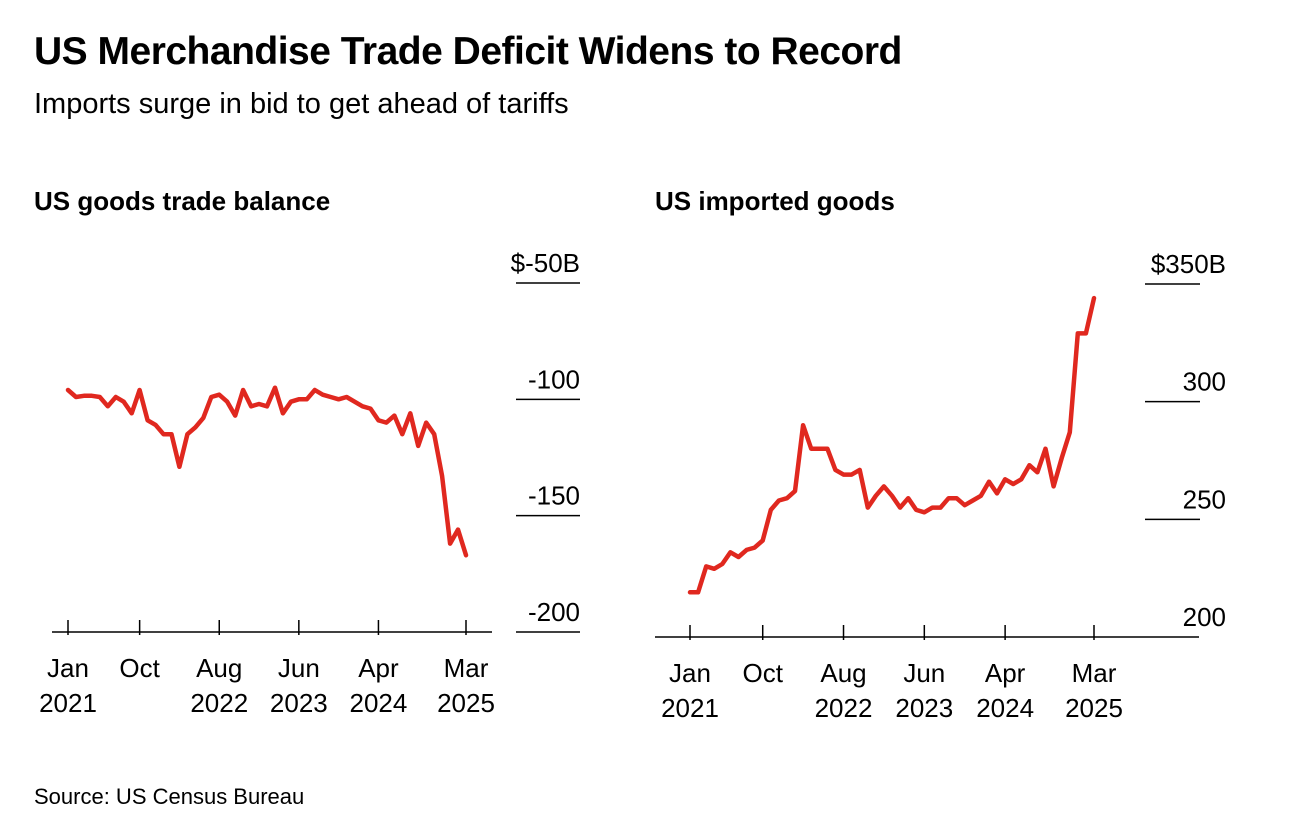 Image resolution: width=1302 pixels, height=838 pixels. I want to click on y-tick-label: 300, so click(1204, 382).